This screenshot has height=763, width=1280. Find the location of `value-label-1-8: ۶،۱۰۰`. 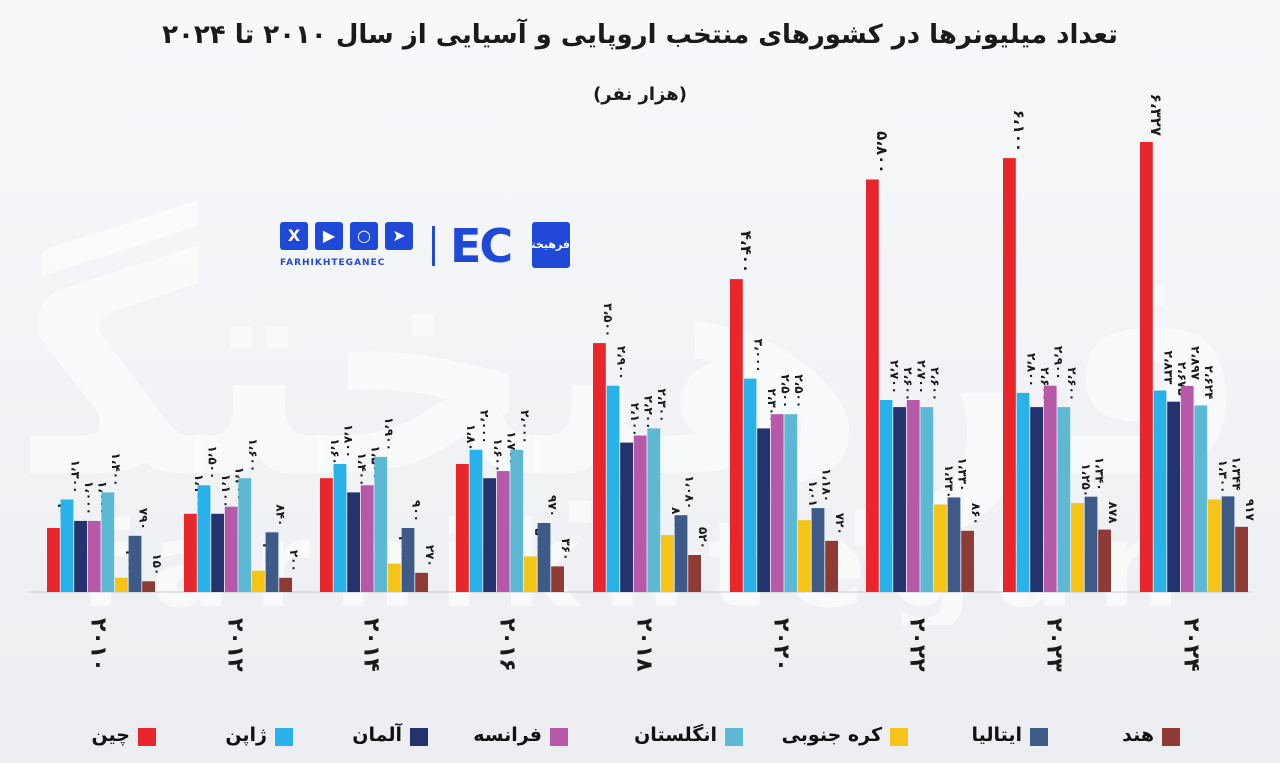

value-label-1-8: ۶،۱۰۰ is located at coordinates (1019, 131).